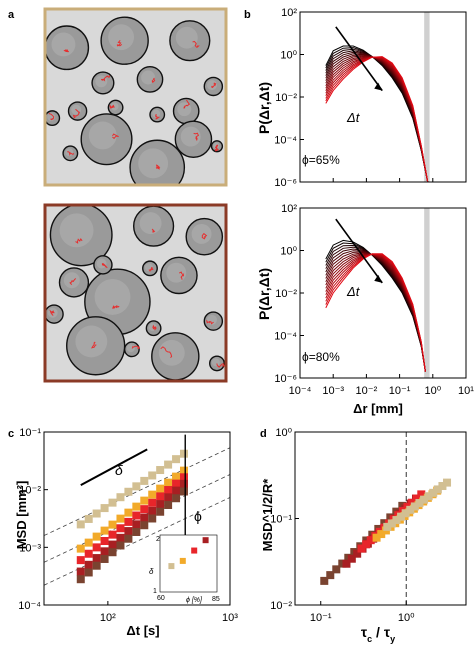  I want to click on delta-t-label-top: Δt, so click(353, 117).